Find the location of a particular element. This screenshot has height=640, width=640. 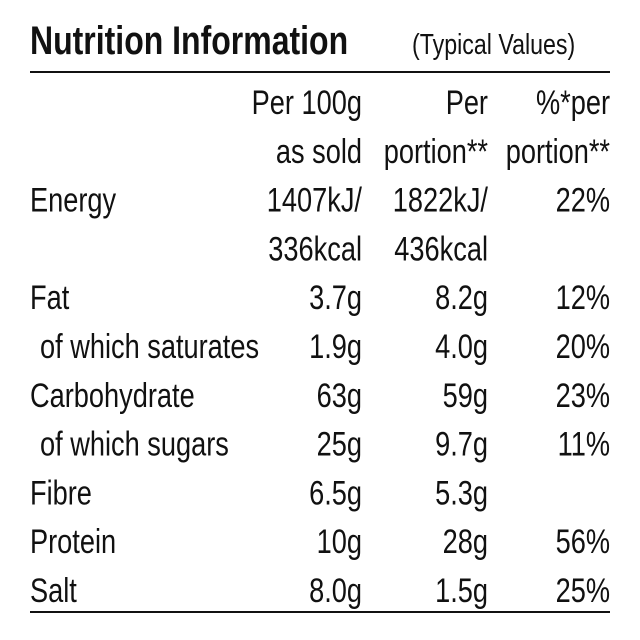

row-label: Carbohydrate is located at coordinates (112, 395).